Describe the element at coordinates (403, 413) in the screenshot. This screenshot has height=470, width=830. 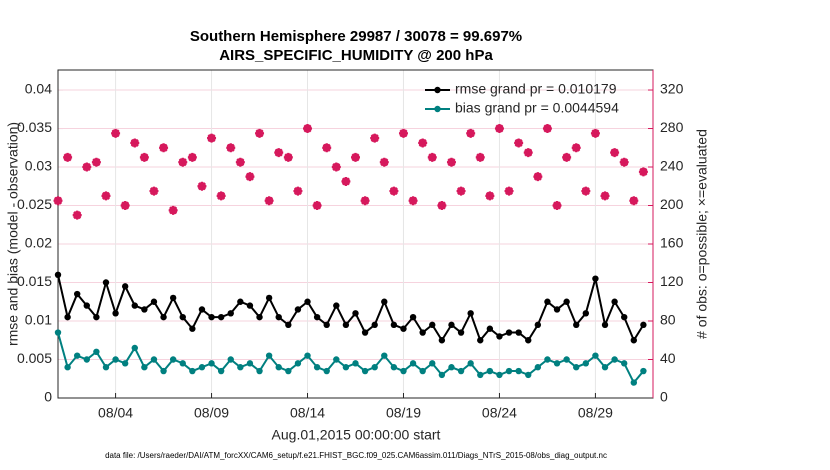
I see `x-tick-label: 08/19` at that location.